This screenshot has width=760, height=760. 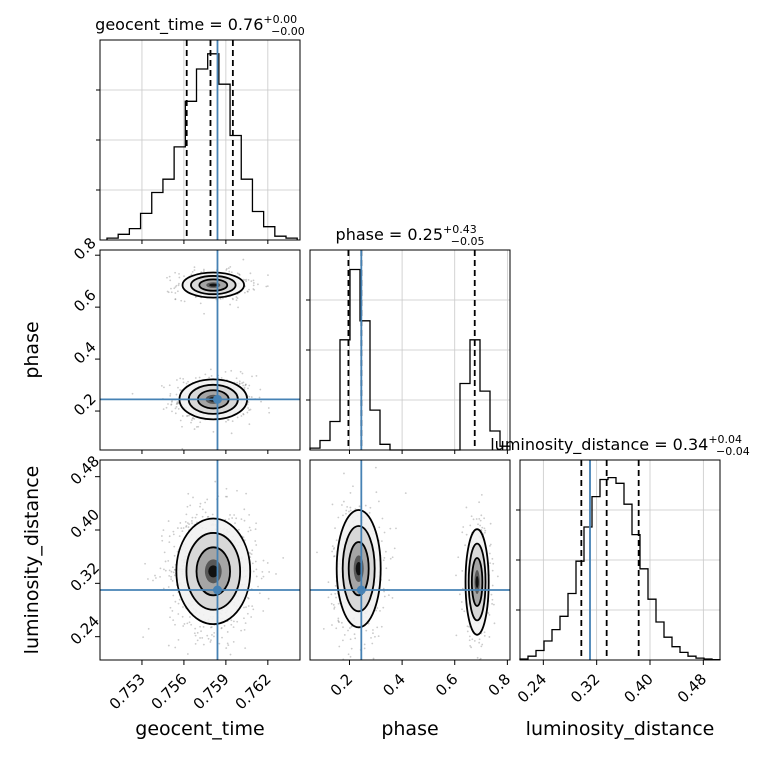 What do you see at coordinates (358, 569) in the screenshot?
I see `density-peak` at bounding box center [358, 569].